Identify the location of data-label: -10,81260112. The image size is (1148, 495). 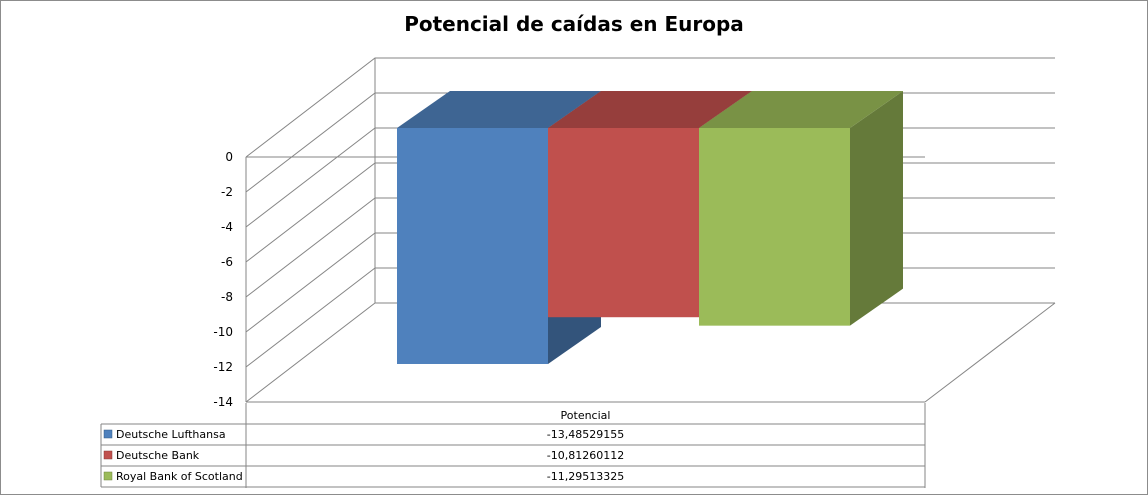
(585, 455).